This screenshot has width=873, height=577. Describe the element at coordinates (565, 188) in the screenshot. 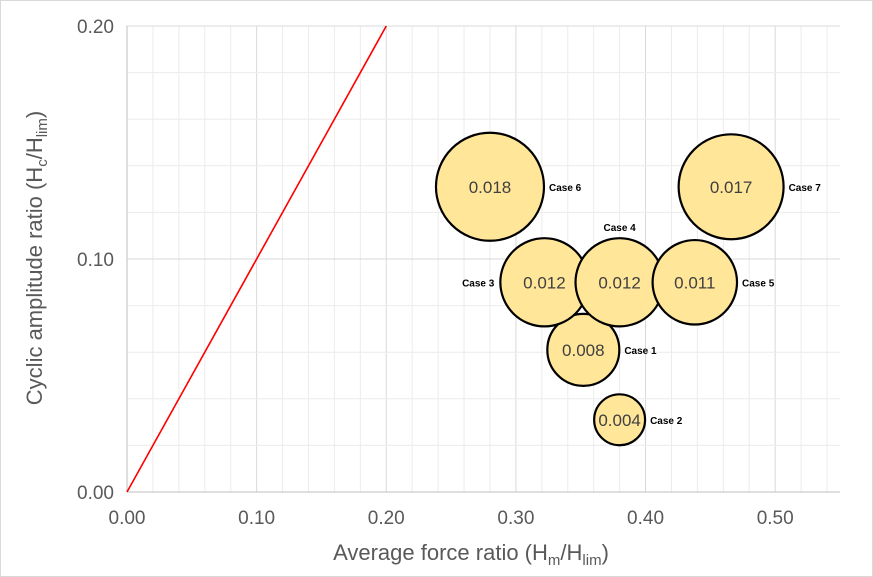

I see `bubble-case-label: Case 6` at that location.